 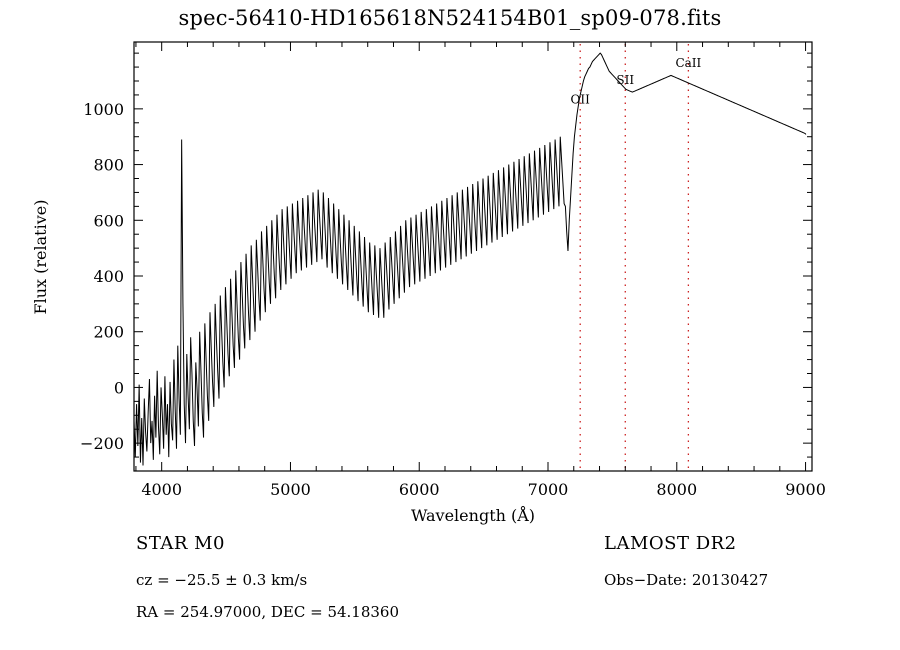 I want to click on y-tick-label: 0, so click(x=119, y=387).